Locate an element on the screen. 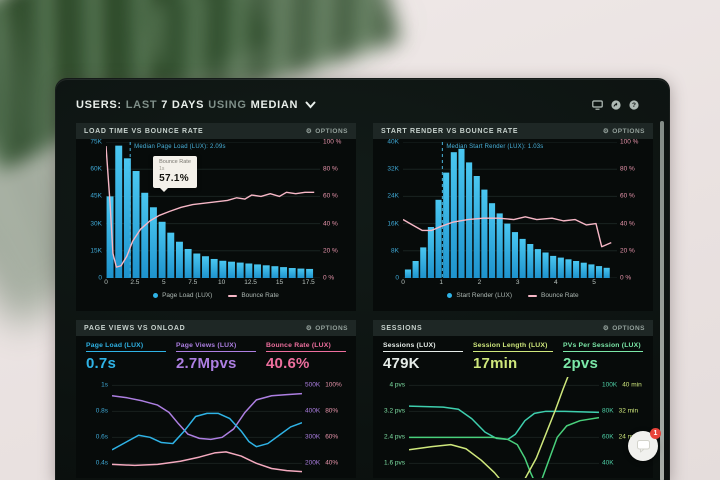  header-days-label: 7 DAYS is located at coordinates (183, 105).